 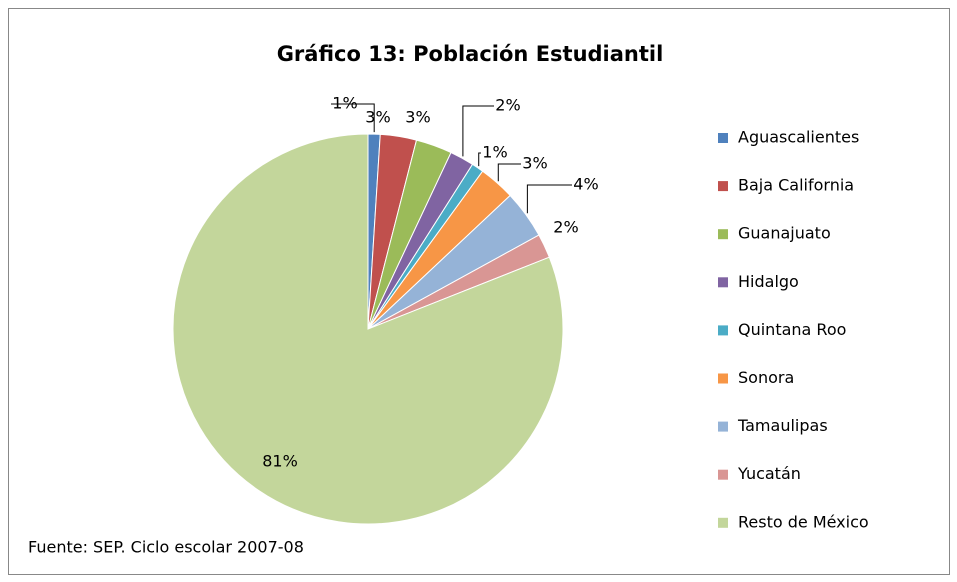 I want to click on legend-label: Sonora, so click(x=766, y=377).